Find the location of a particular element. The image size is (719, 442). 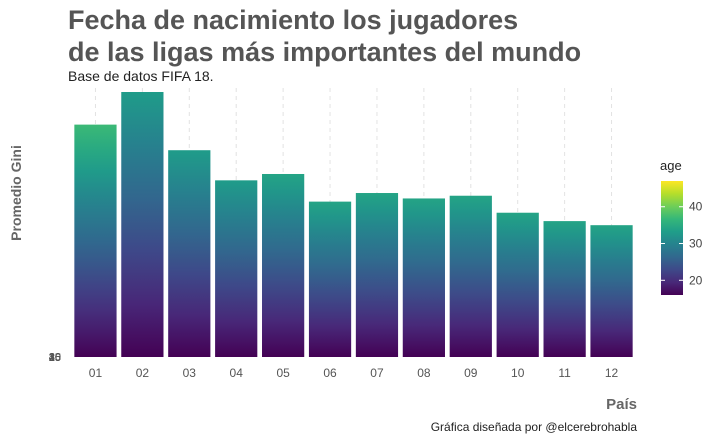

y-tick-label: 35 is located at coordinates (55, 358).